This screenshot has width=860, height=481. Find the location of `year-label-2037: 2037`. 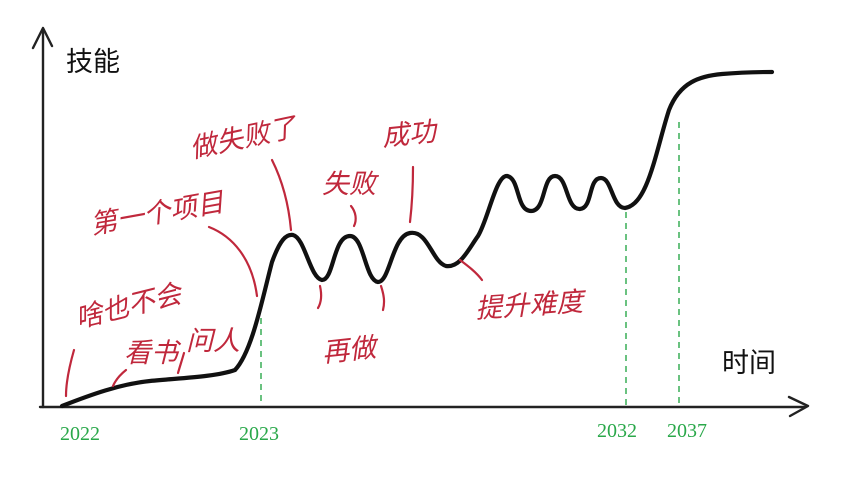

year-label-2037: 2037 is located at coordinates (687, 431).